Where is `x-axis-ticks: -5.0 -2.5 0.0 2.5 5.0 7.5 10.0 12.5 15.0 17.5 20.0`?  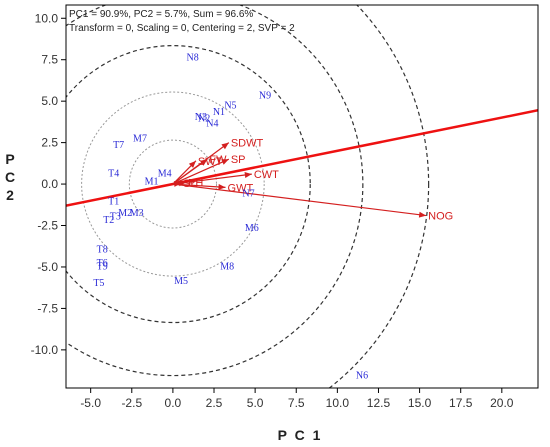
x-axis-ticks: -5.0 -2.5 0.0 2.5 5.0 7.5 10.0 12.5 15.0 17.5 20.0 is located at coordinates (297, 399).